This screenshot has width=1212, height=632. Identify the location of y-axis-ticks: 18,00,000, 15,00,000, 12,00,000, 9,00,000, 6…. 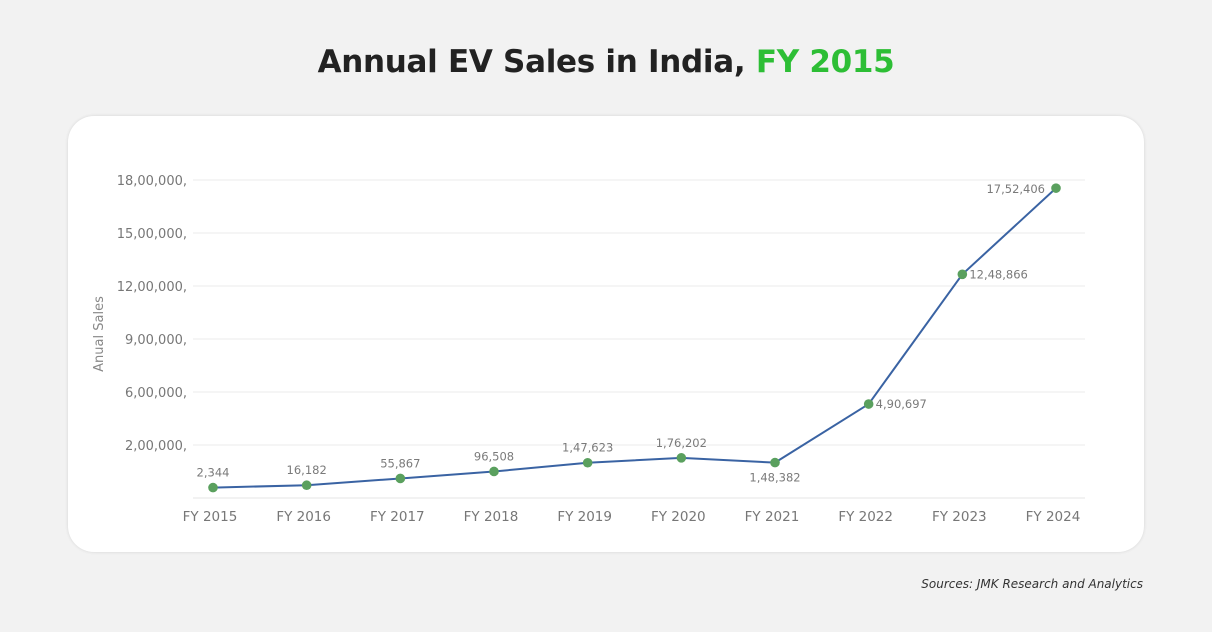
(152, 314).